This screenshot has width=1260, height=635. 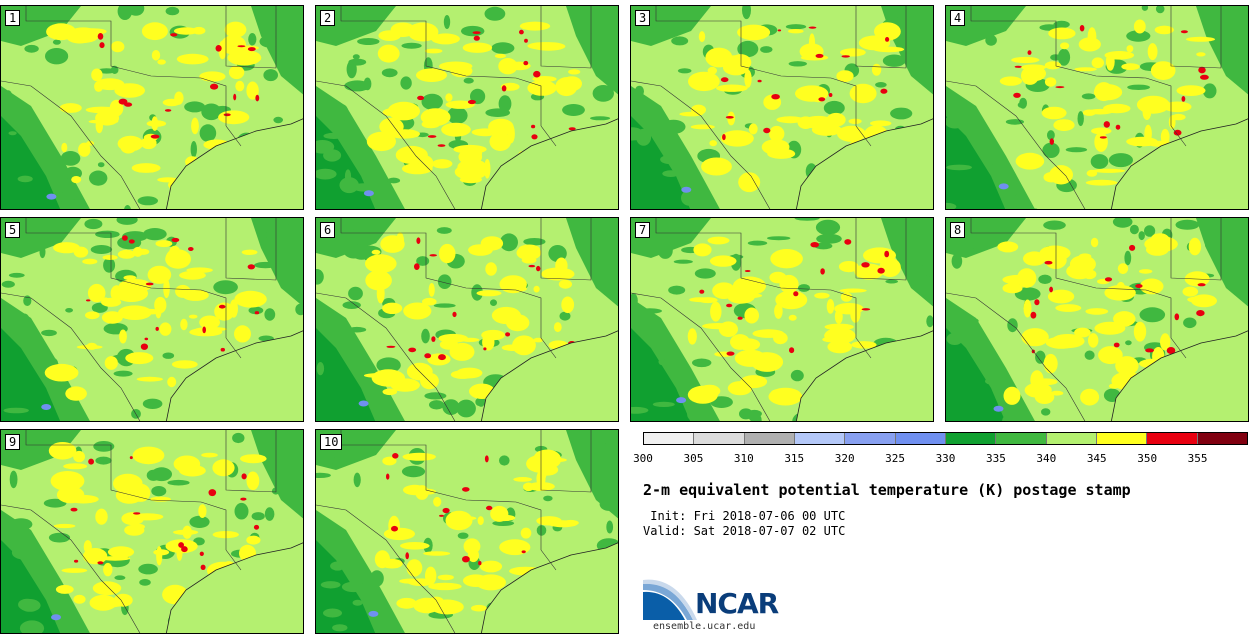 I want to click on colorbar-tick-label: 355, so click(x=1197, y=458).